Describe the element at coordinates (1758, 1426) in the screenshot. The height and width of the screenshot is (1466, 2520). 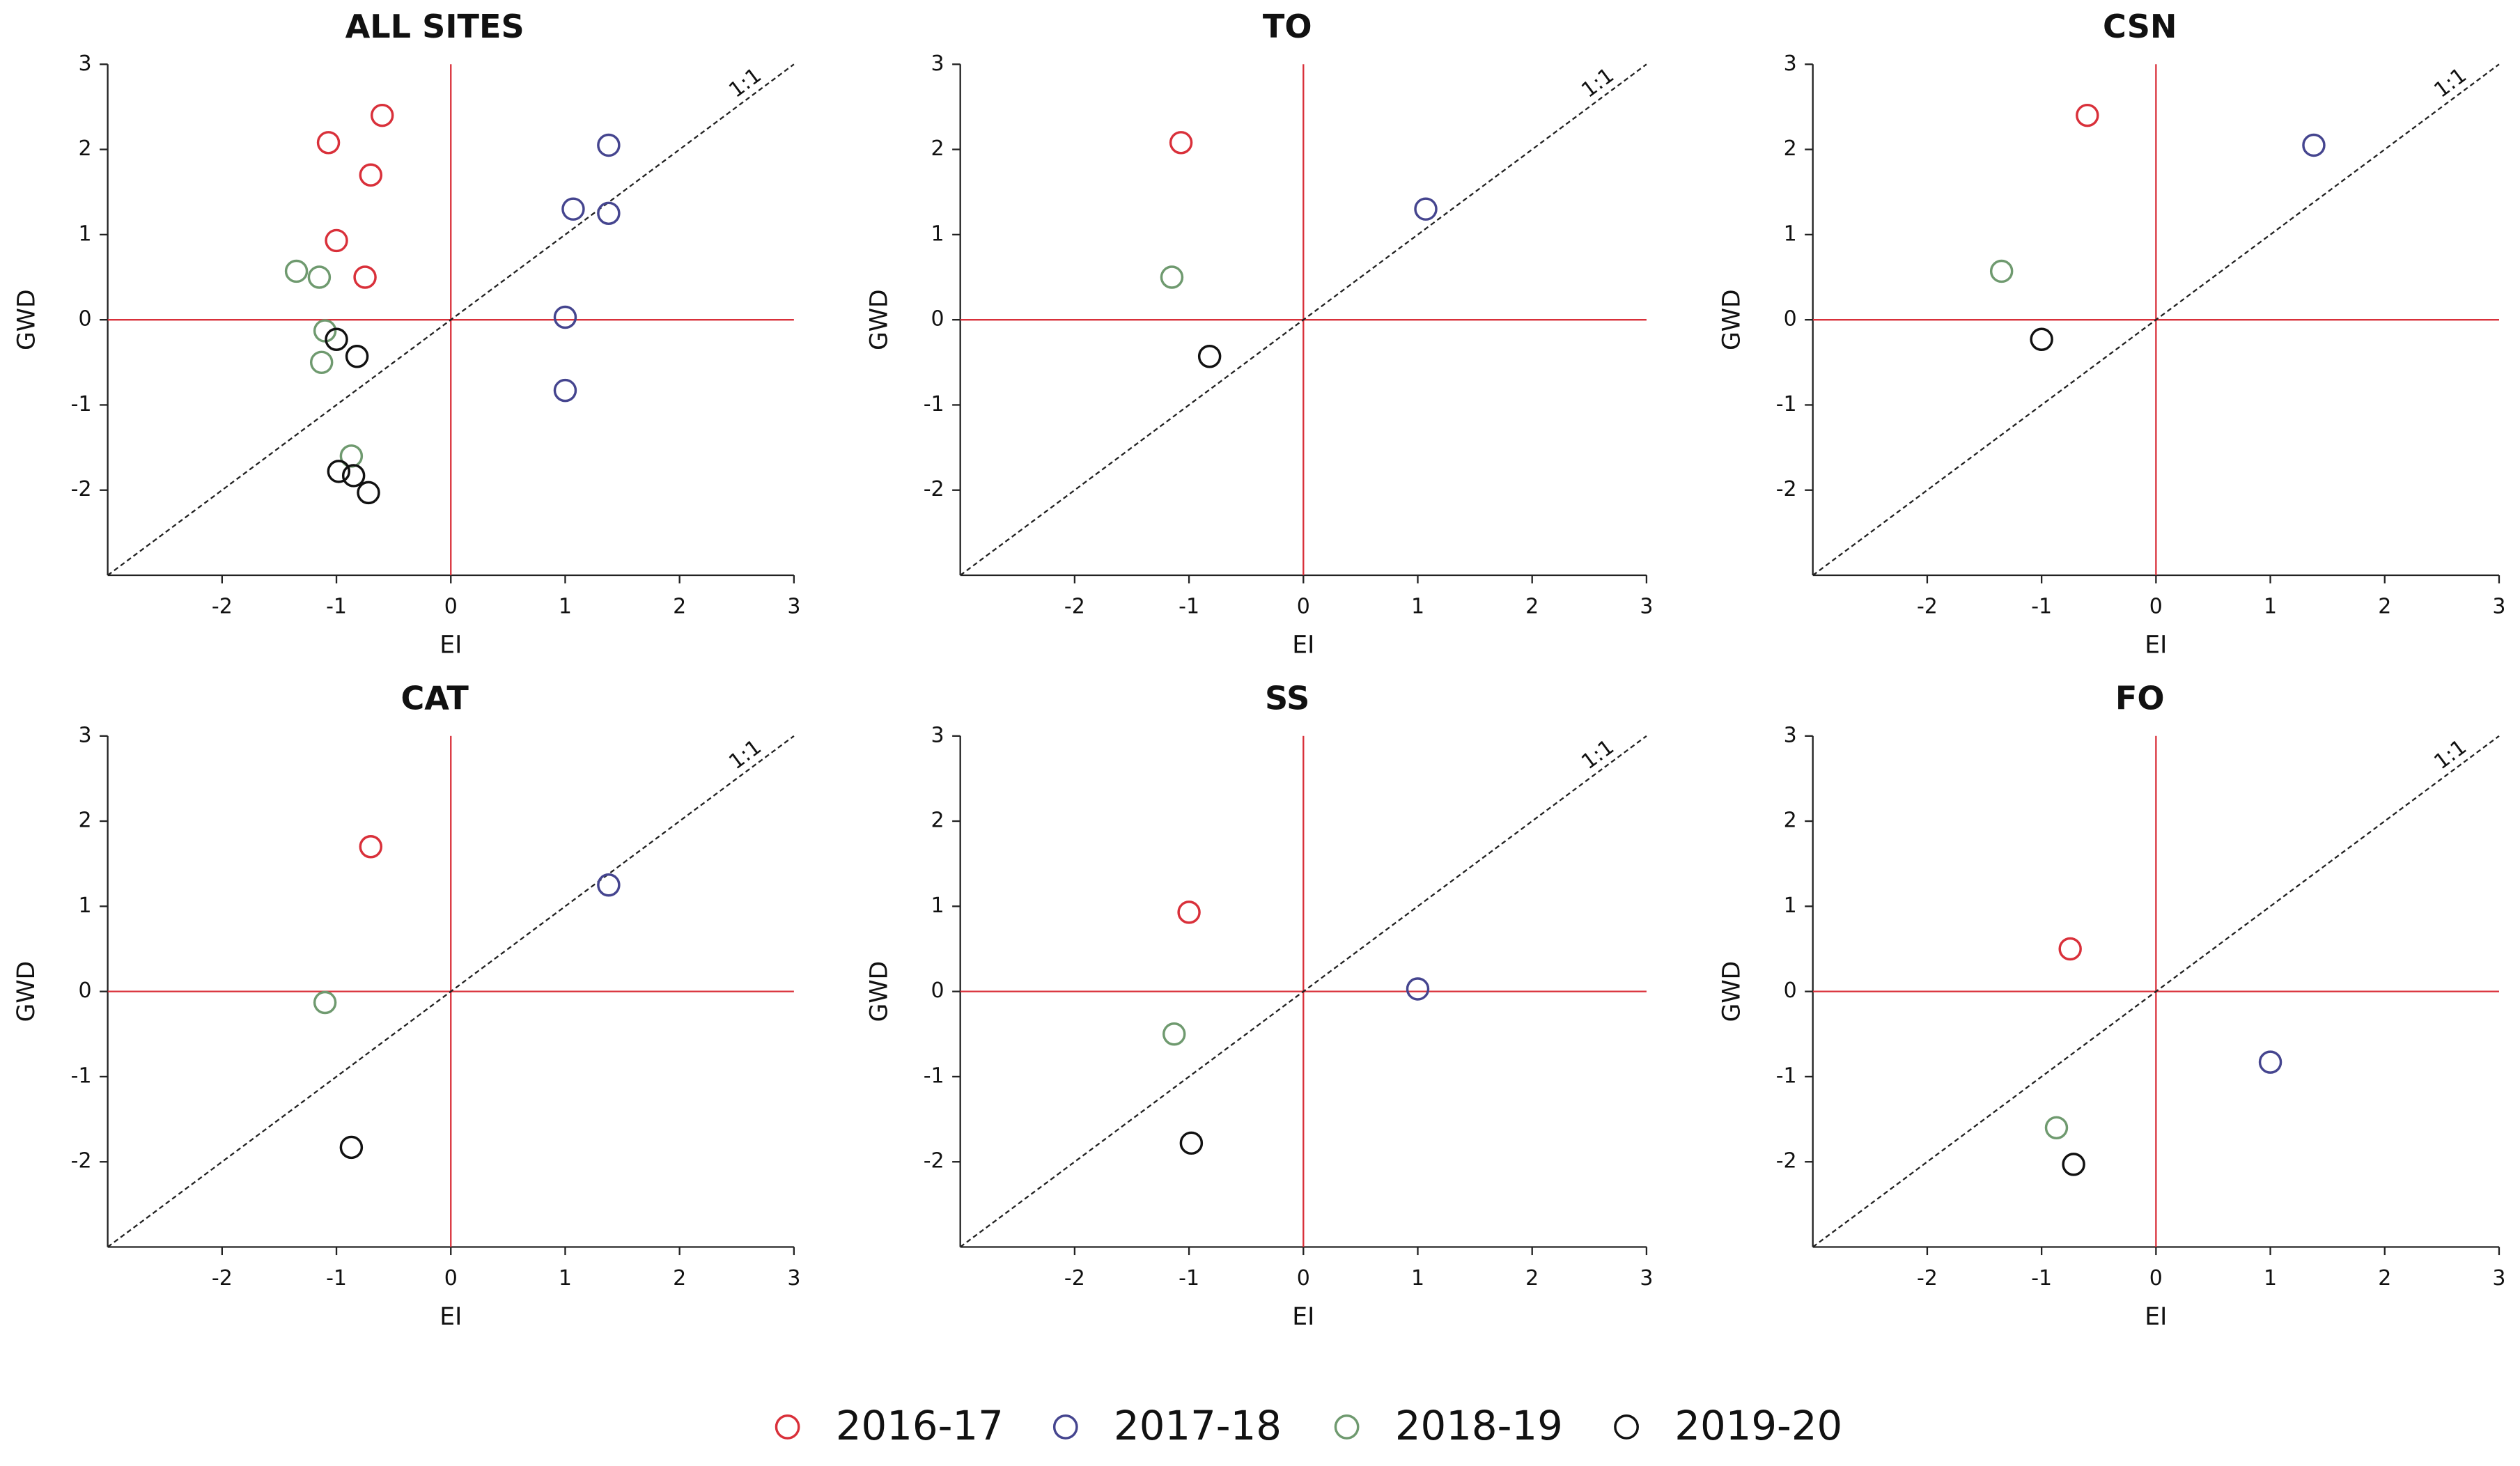
I see `legend-label: 2019-20` at that location.